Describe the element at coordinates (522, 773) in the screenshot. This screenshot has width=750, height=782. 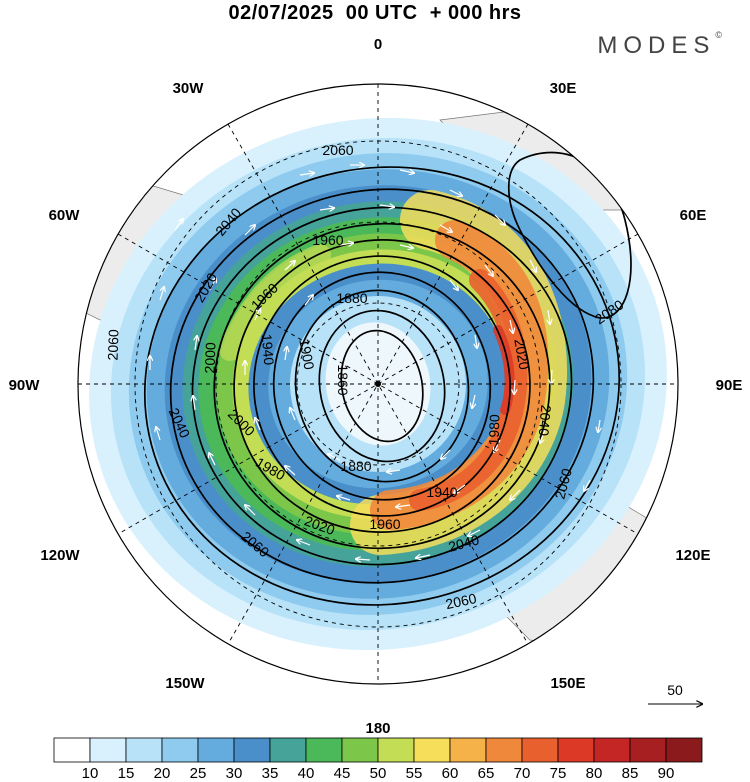
I see `colorbar-tick-label: 70` at that location.